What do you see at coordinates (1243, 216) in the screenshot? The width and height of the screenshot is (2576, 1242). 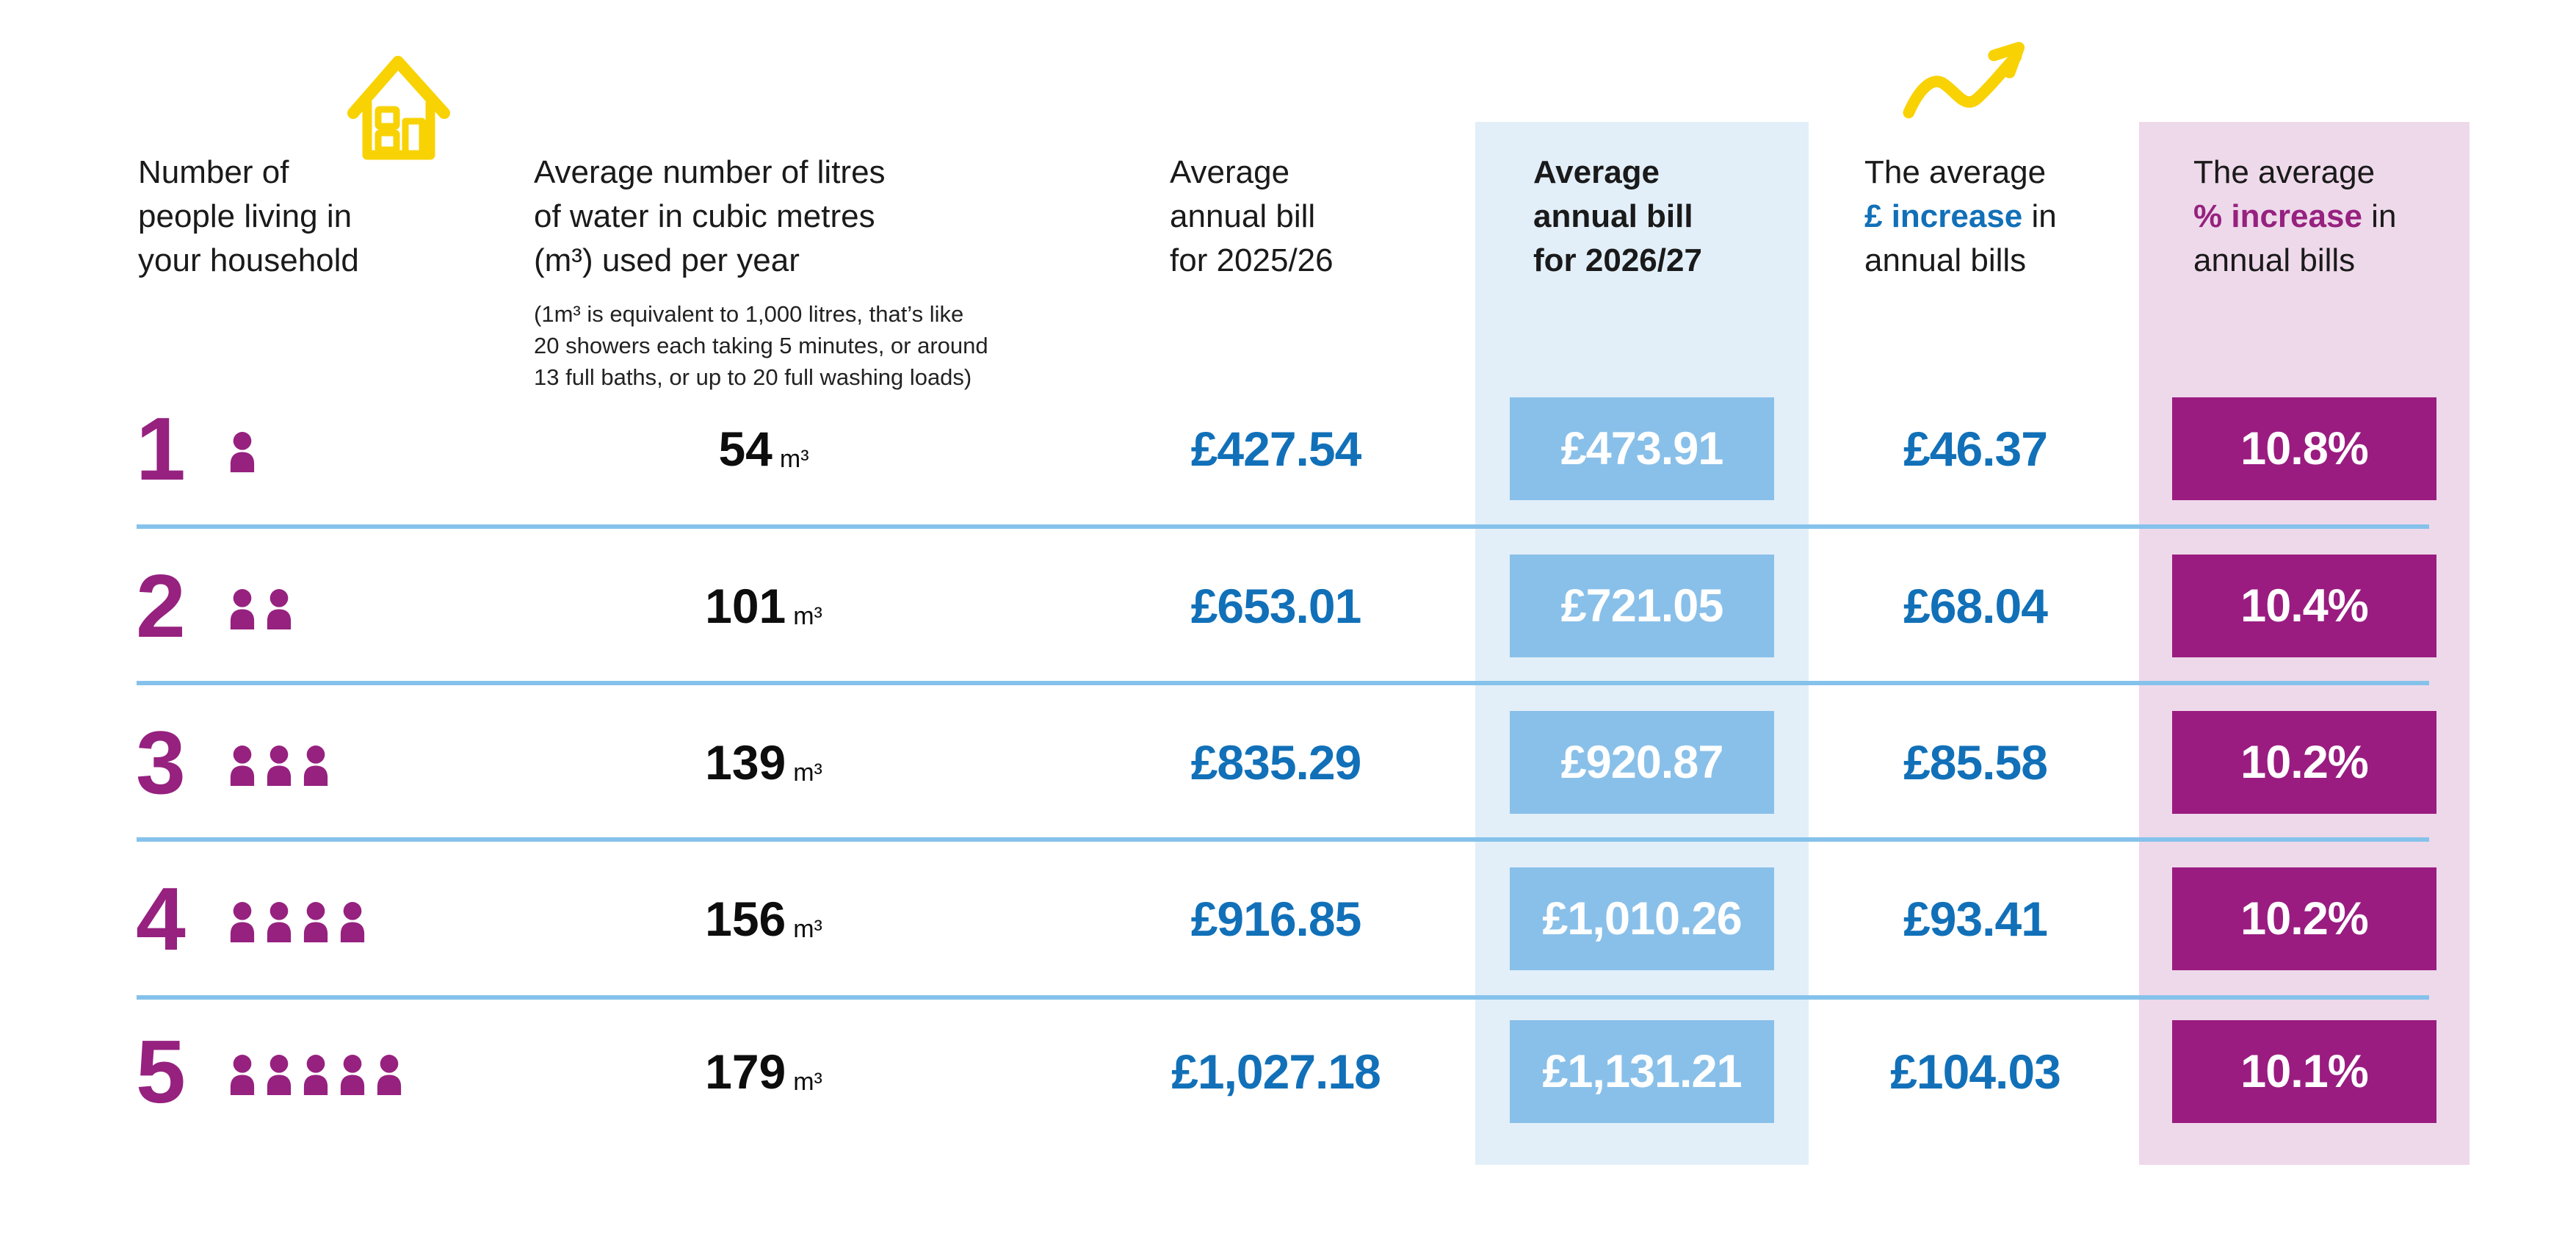 I see `header-bill-2025-line: annual bill` at bounding box center [1243, 216].